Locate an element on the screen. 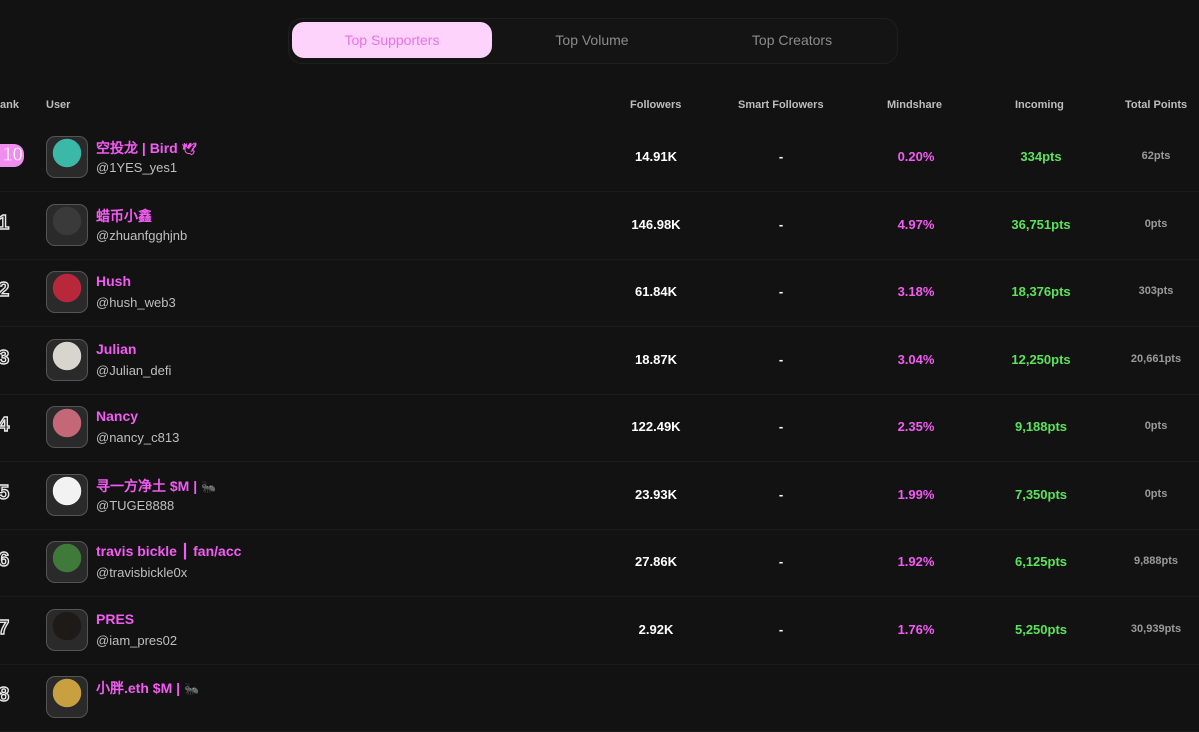 This screenshot has height=732, width=1199. user-badge-icon: 🕊 is located at coordinates (189, 149).